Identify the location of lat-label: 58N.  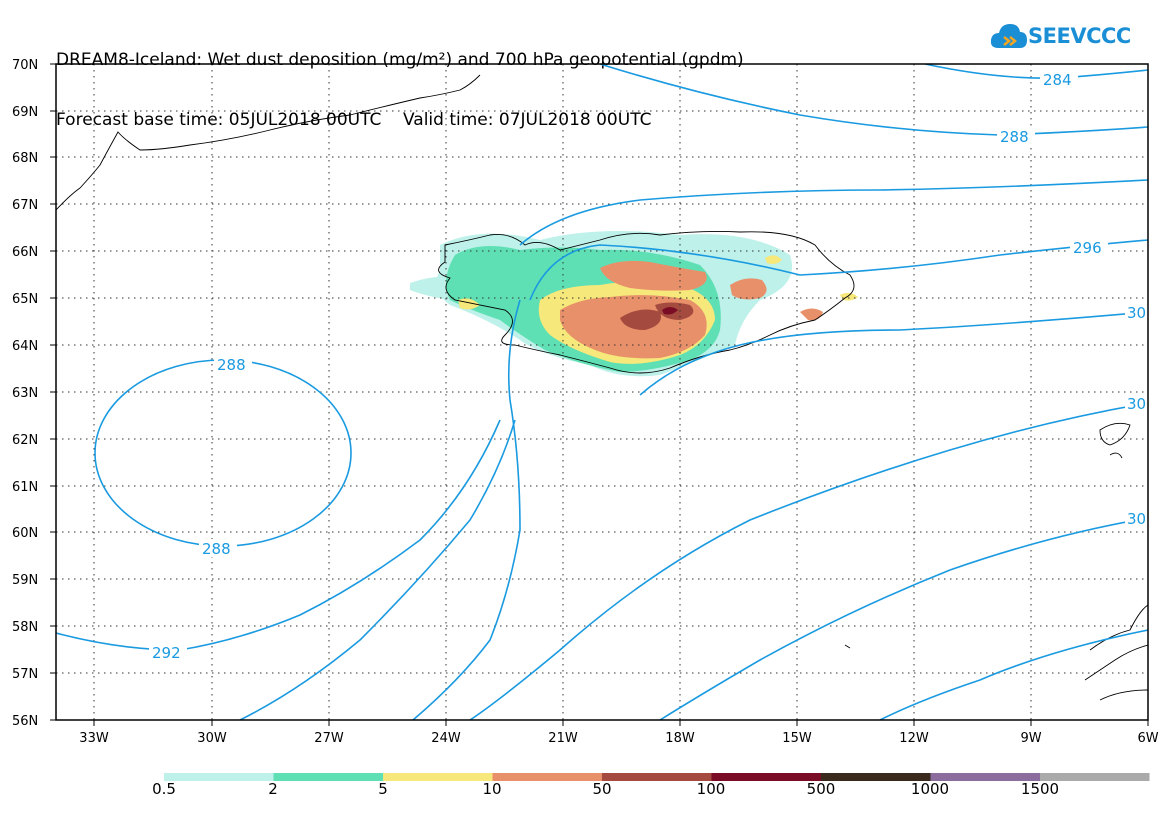
(25, 627).